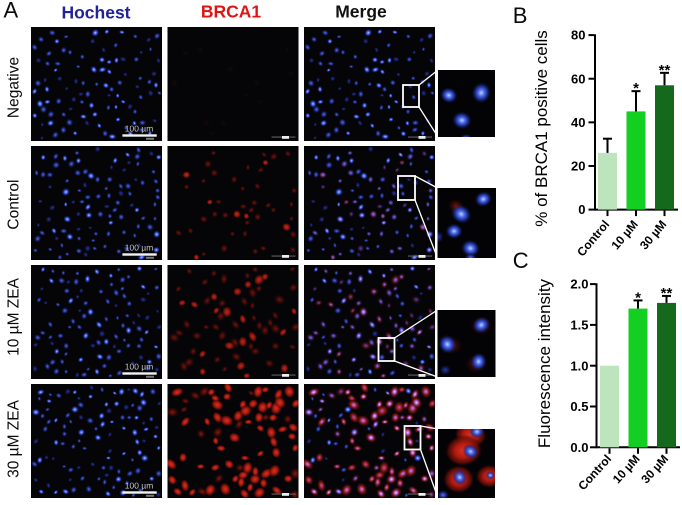 The height and width of the screenshot is (505, 682). I want to click on svg-text: Fluorescence intensity, so click(544, 363).